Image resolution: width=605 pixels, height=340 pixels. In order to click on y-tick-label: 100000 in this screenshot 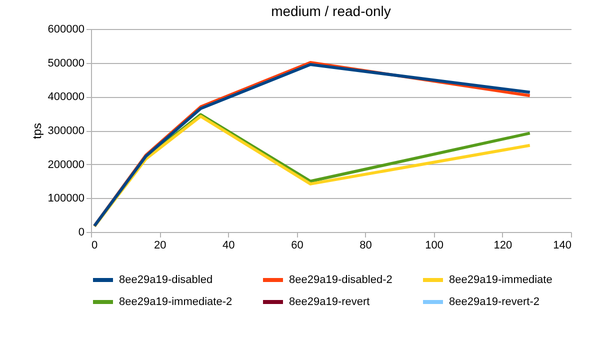, I will do `click(66, 198)`.